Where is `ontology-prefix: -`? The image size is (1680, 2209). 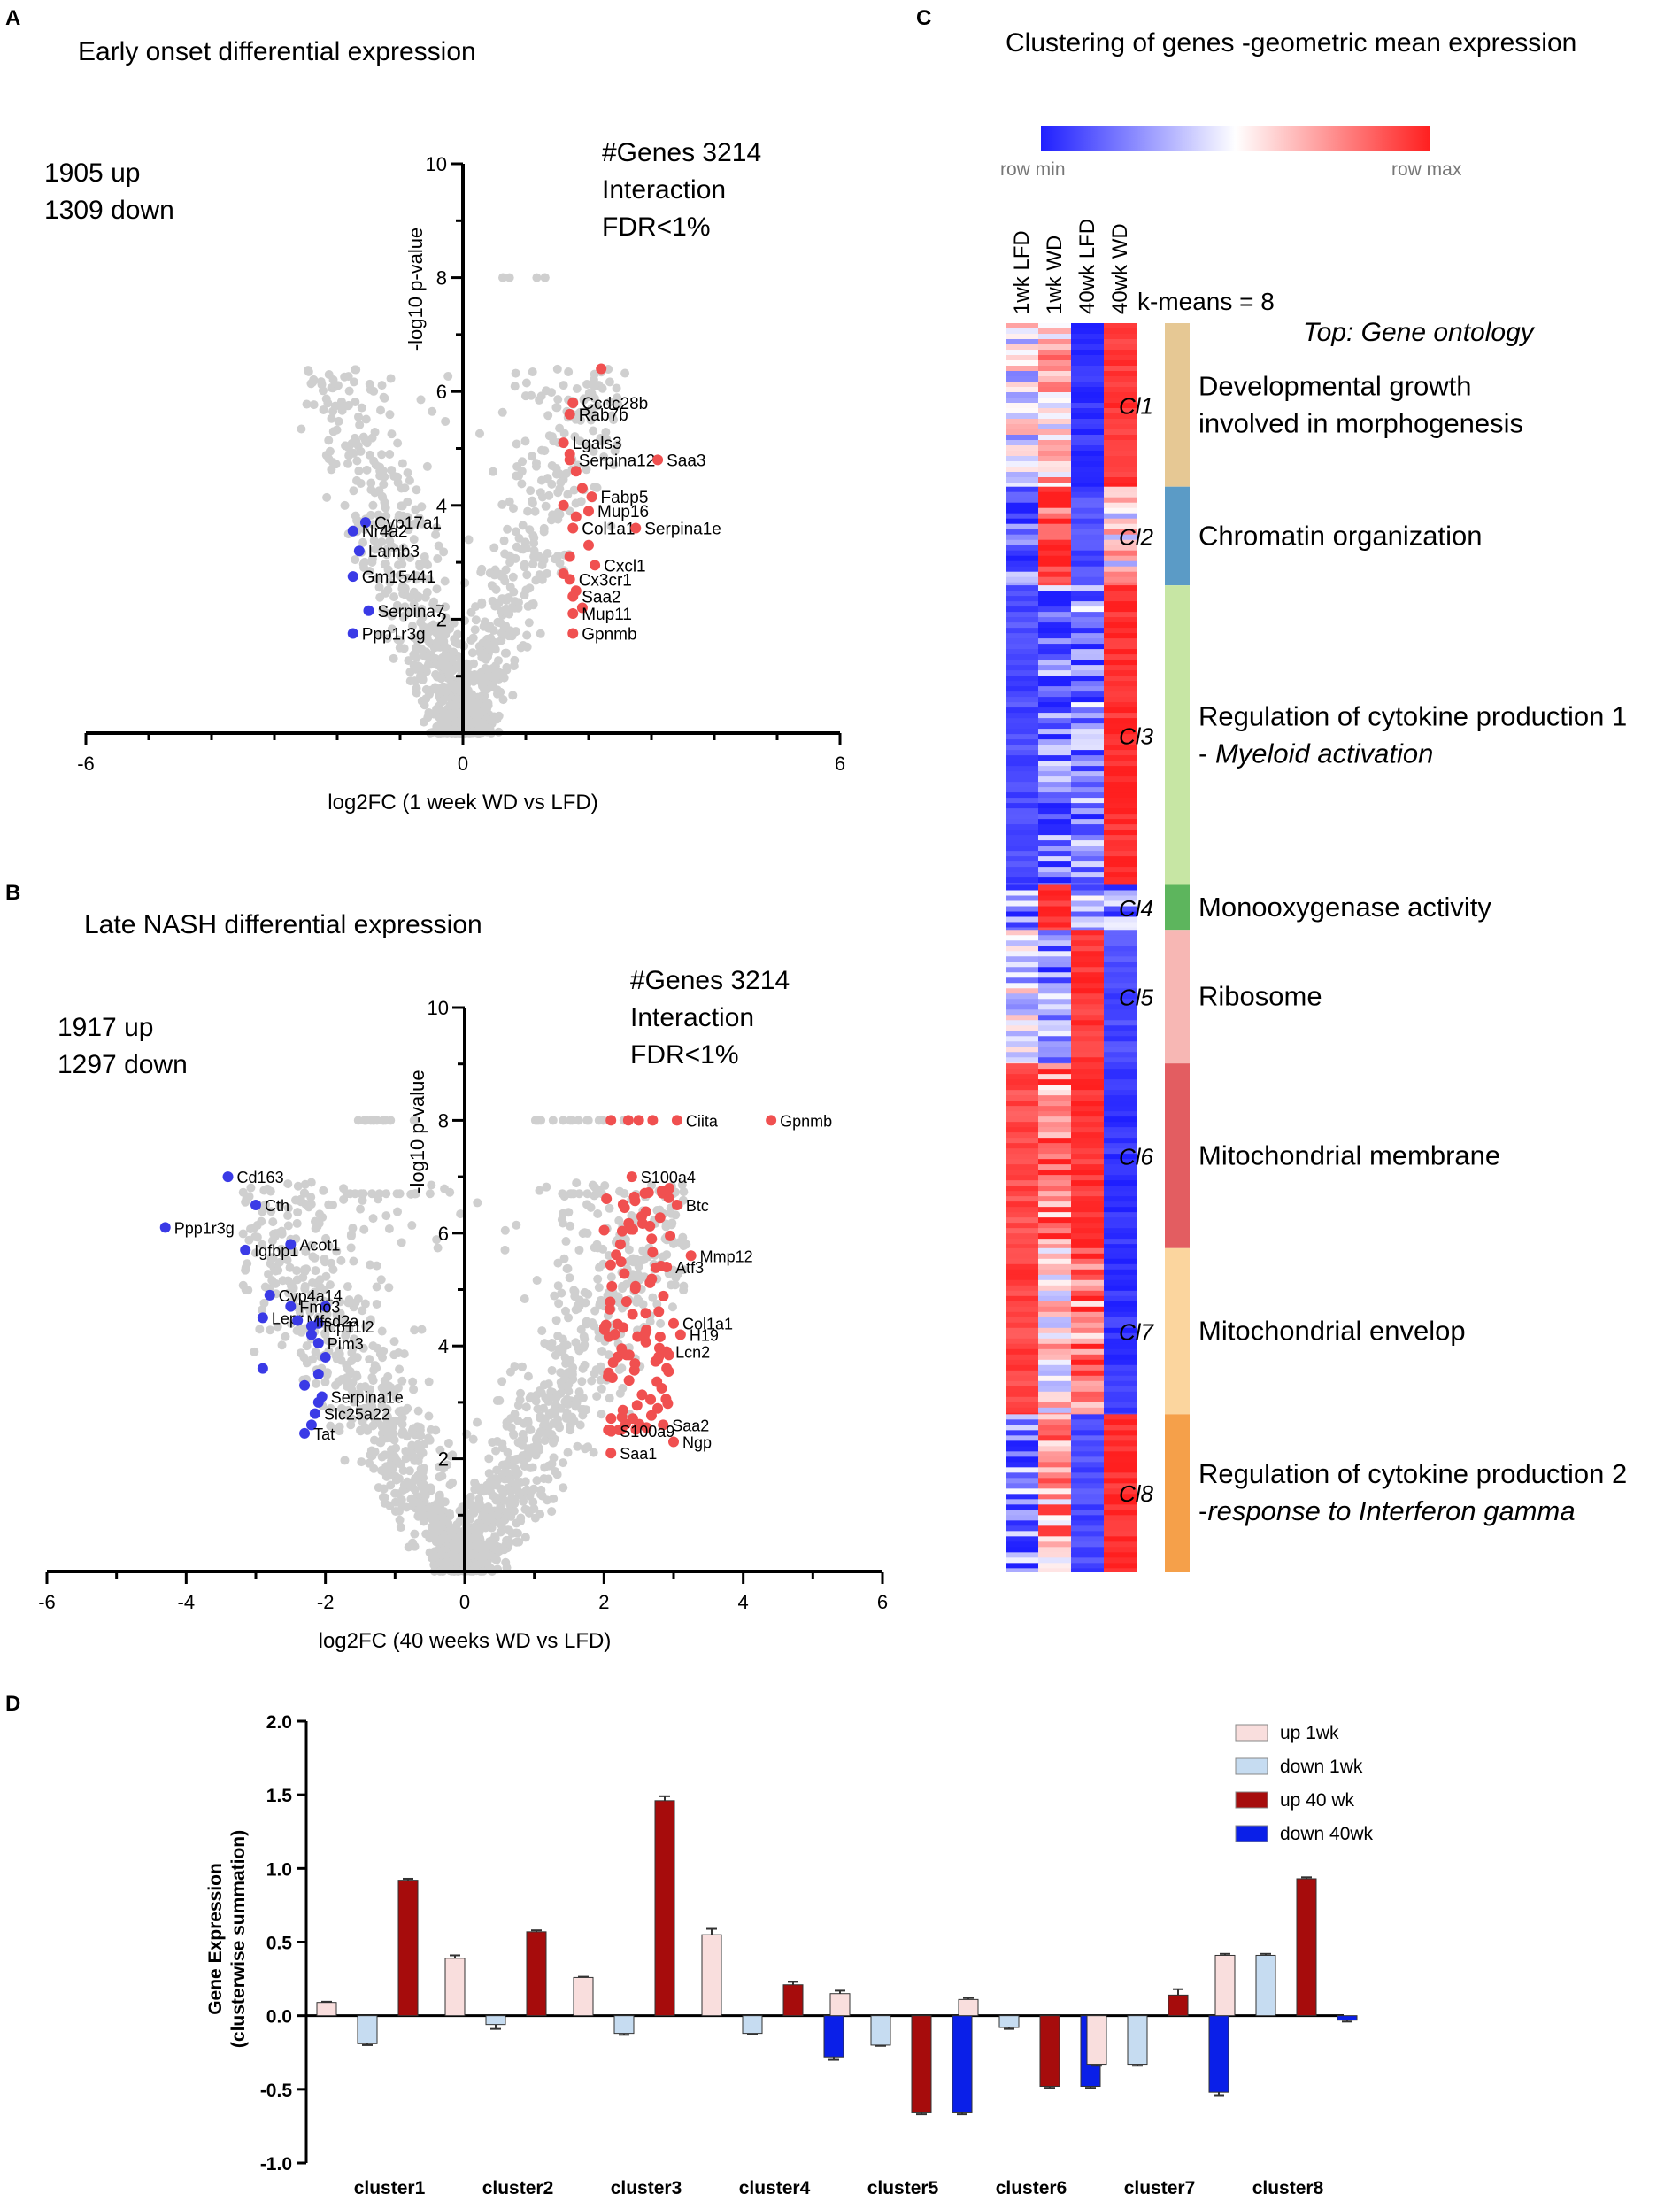 ontology-prefix: - is located at coordinates (1206, 753).